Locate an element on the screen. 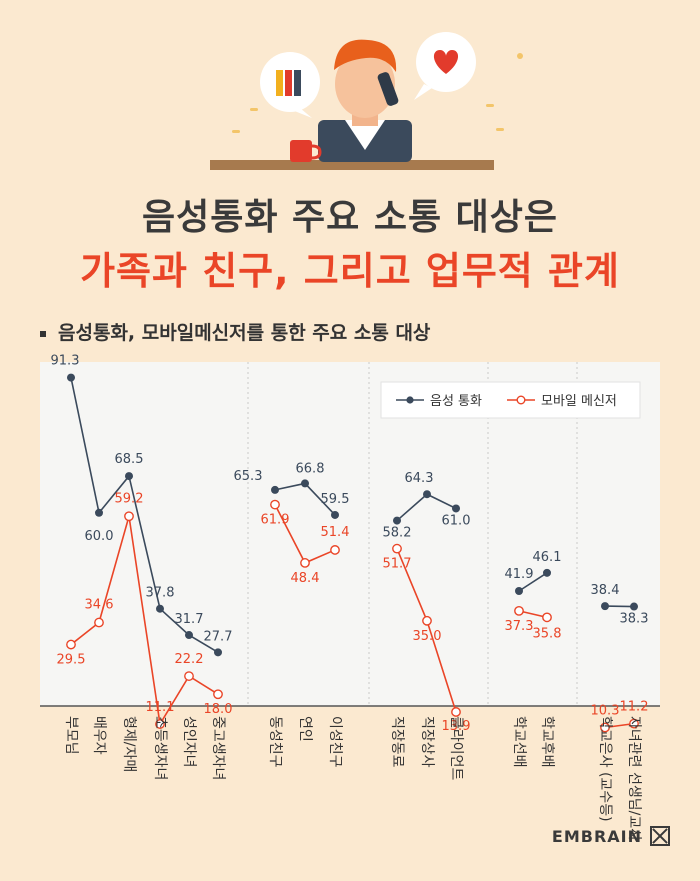  brand-logo: EMBRAIN is located at coordinates (611, 836).